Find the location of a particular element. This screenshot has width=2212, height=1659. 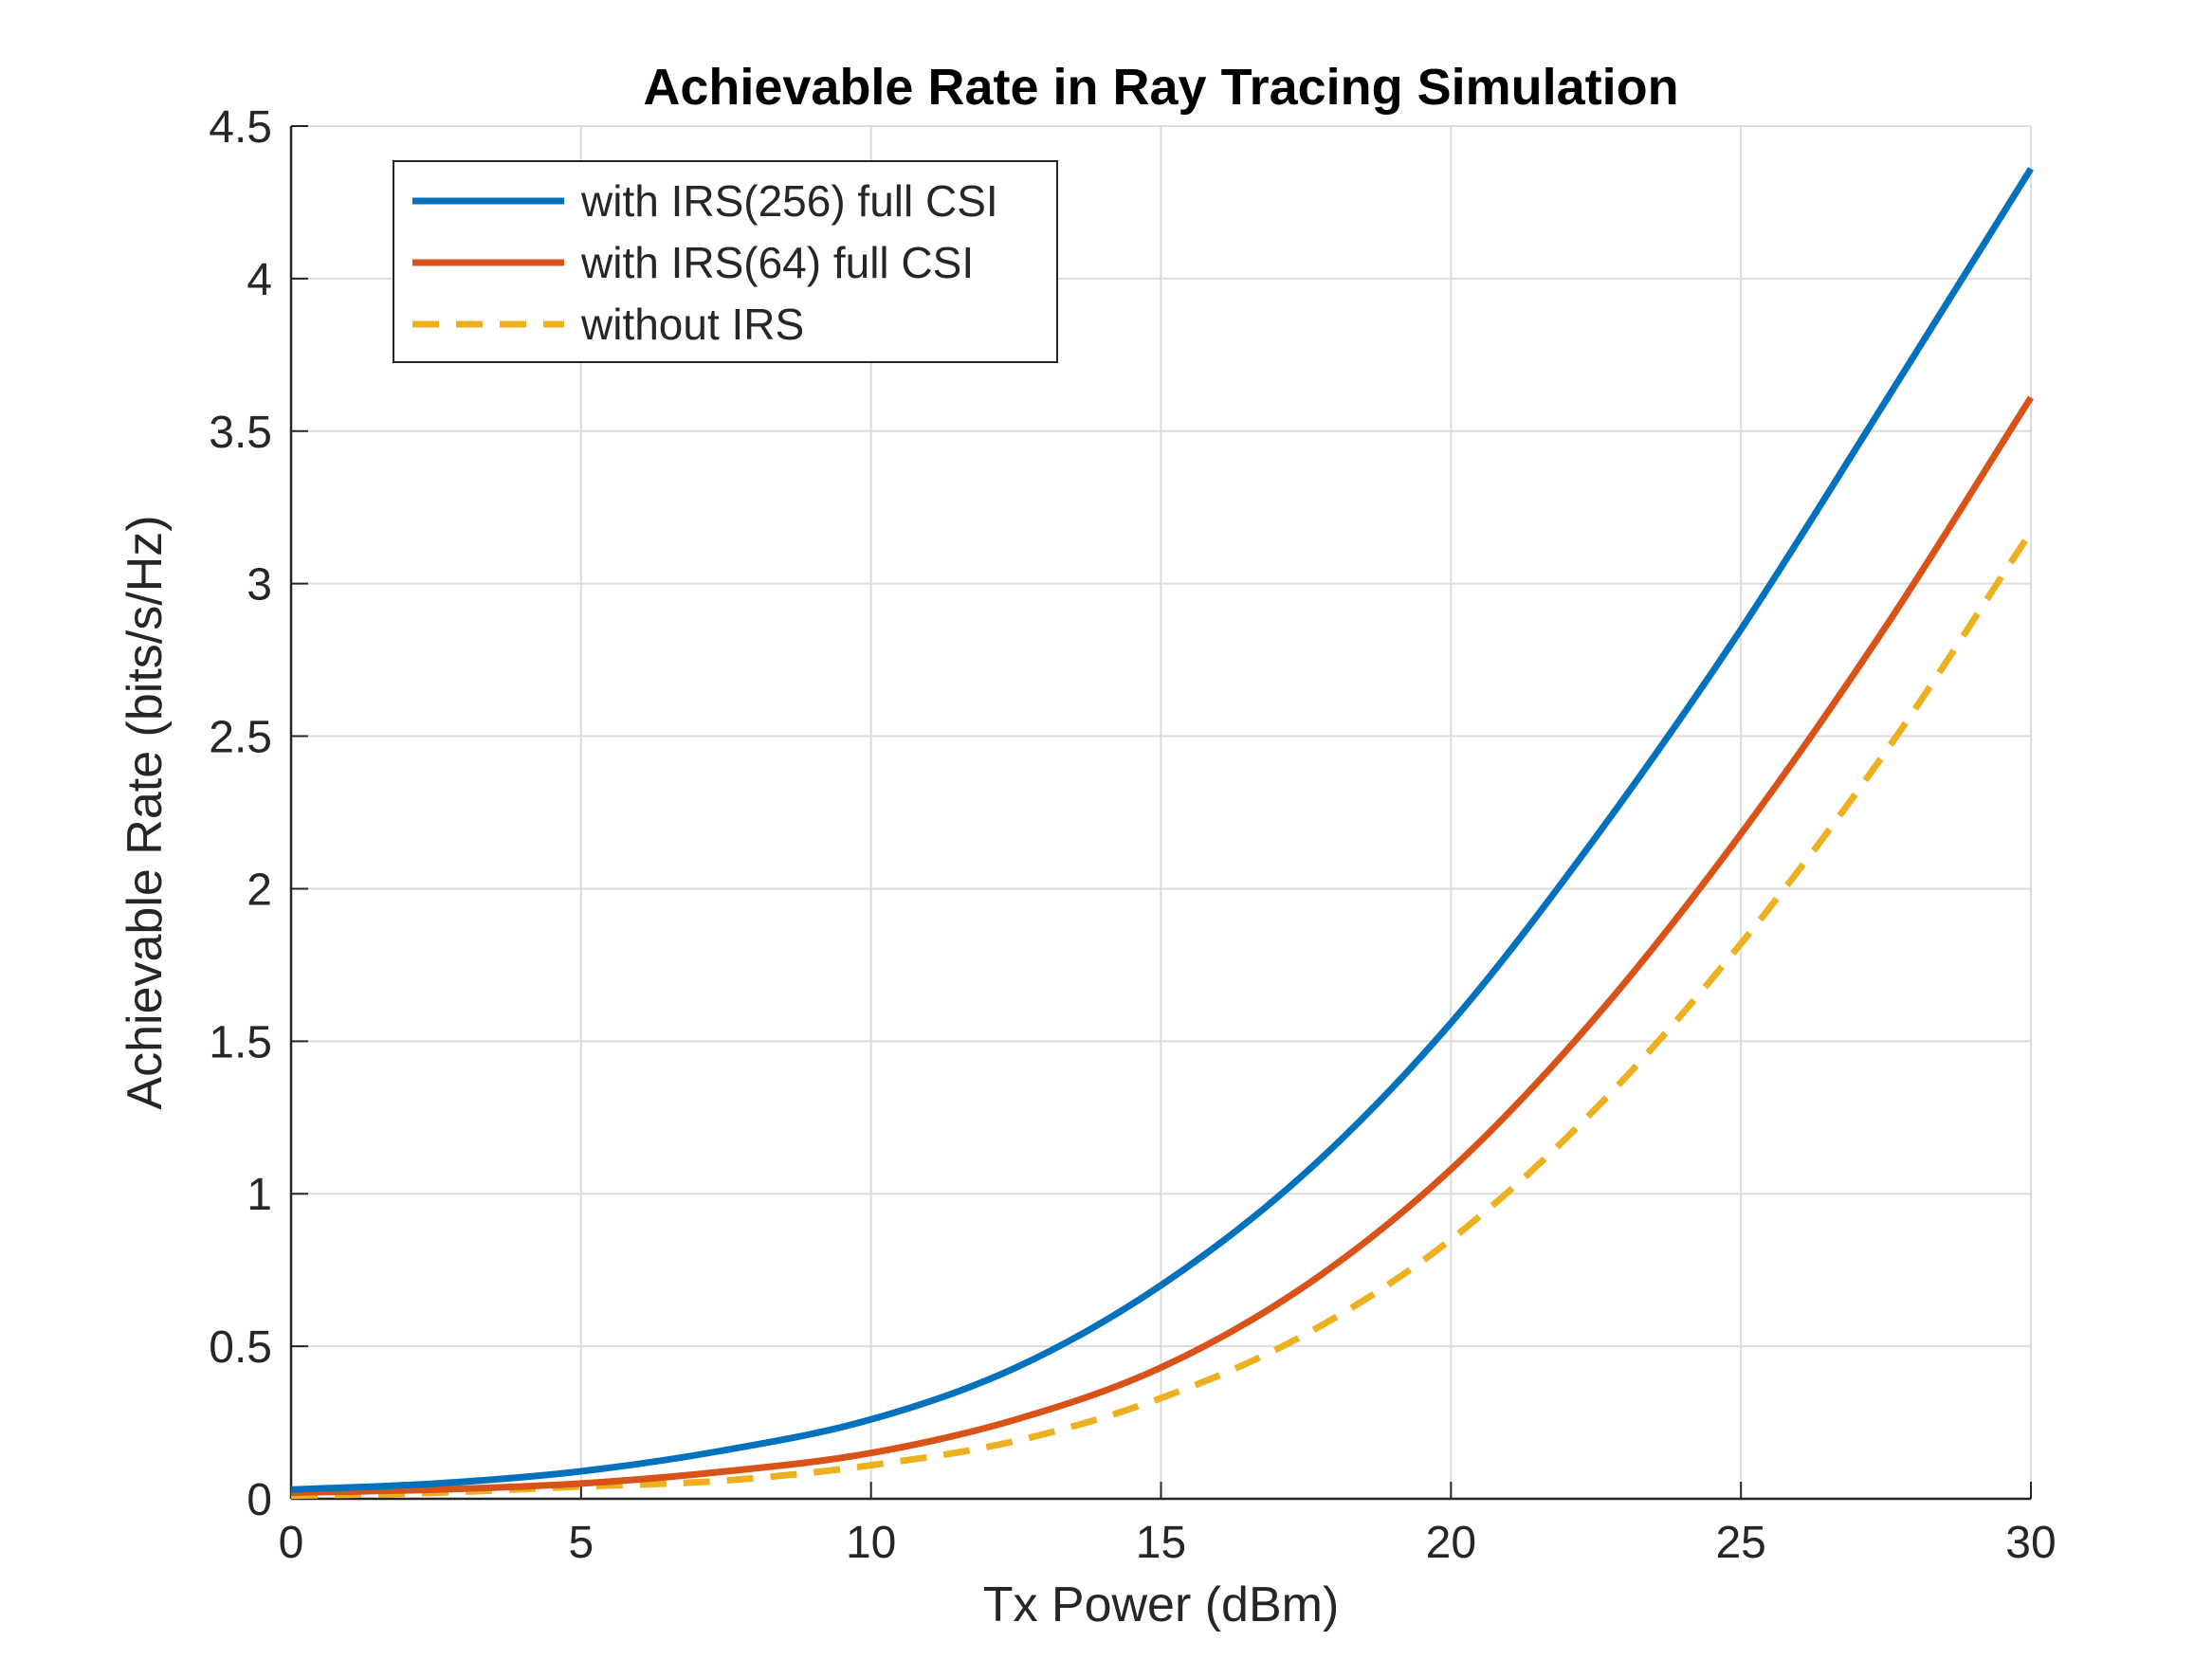

legend-label: without IRS is located at coordinates (692, 324).